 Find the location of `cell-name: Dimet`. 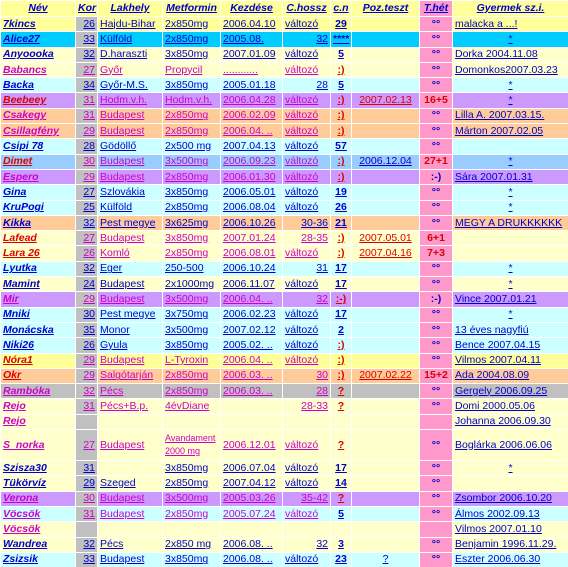

cell-name: Dimet is located at coordinates (38, 161).